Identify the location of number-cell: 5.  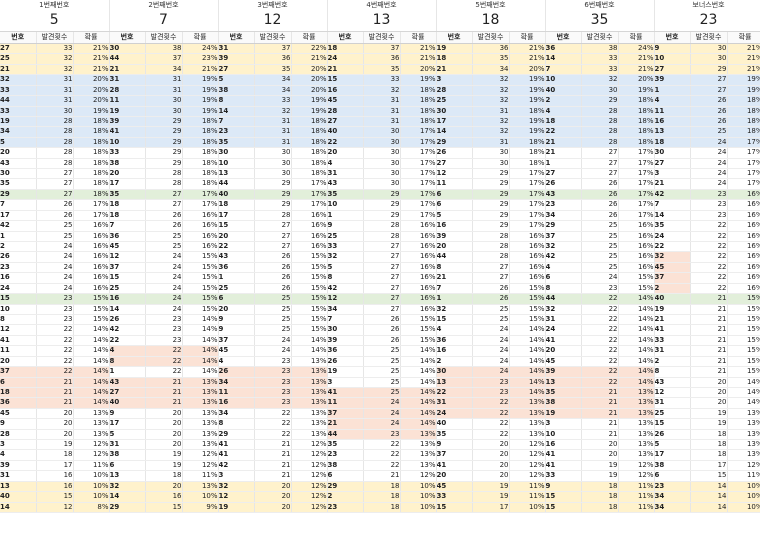
(672, 445).